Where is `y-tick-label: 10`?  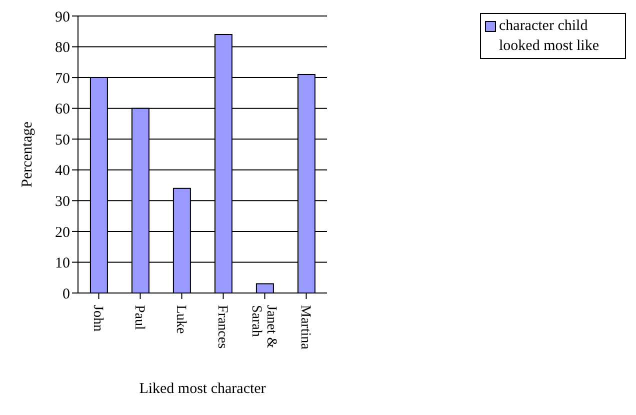 y-tick-label: 10 is located at coordinates (62, 264).